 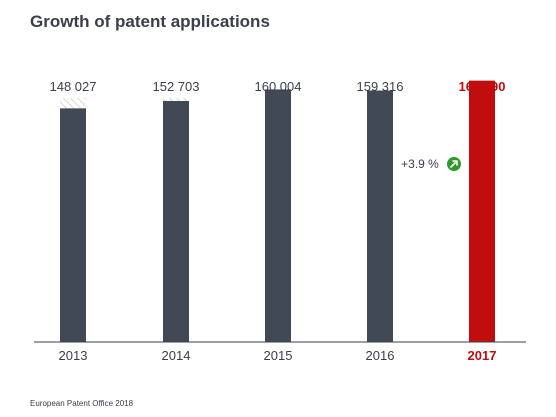 I want to click on bar-2013, so click(x=73, y=225).